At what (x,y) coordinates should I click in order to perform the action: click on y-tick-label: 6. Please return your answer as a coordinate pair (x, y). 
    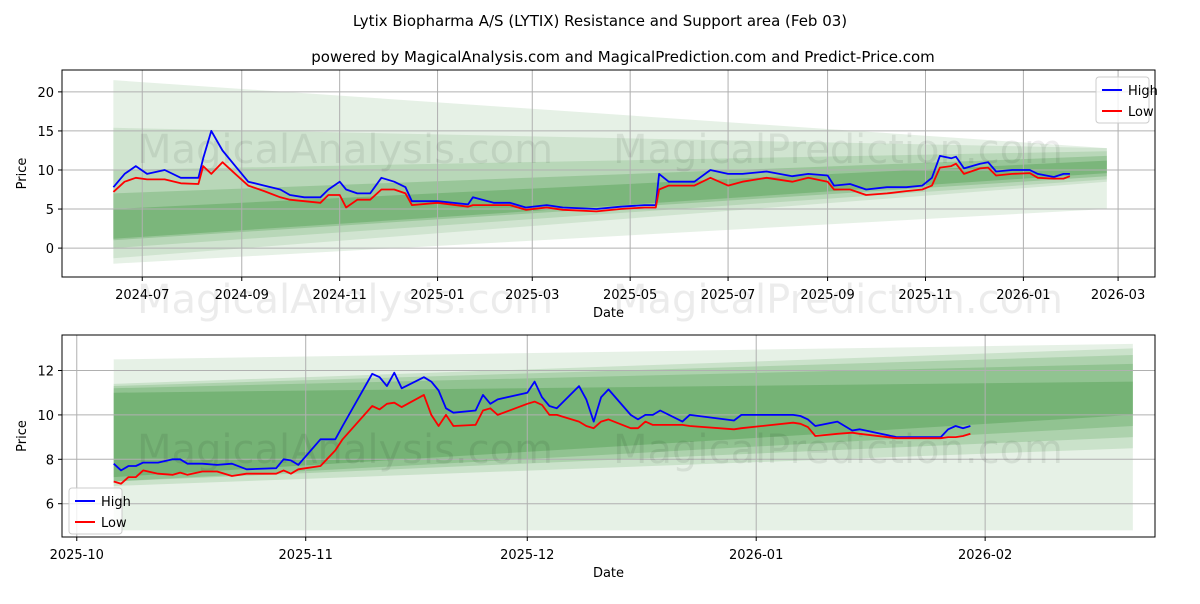
    Looking at the image, I should click on (50, 505).